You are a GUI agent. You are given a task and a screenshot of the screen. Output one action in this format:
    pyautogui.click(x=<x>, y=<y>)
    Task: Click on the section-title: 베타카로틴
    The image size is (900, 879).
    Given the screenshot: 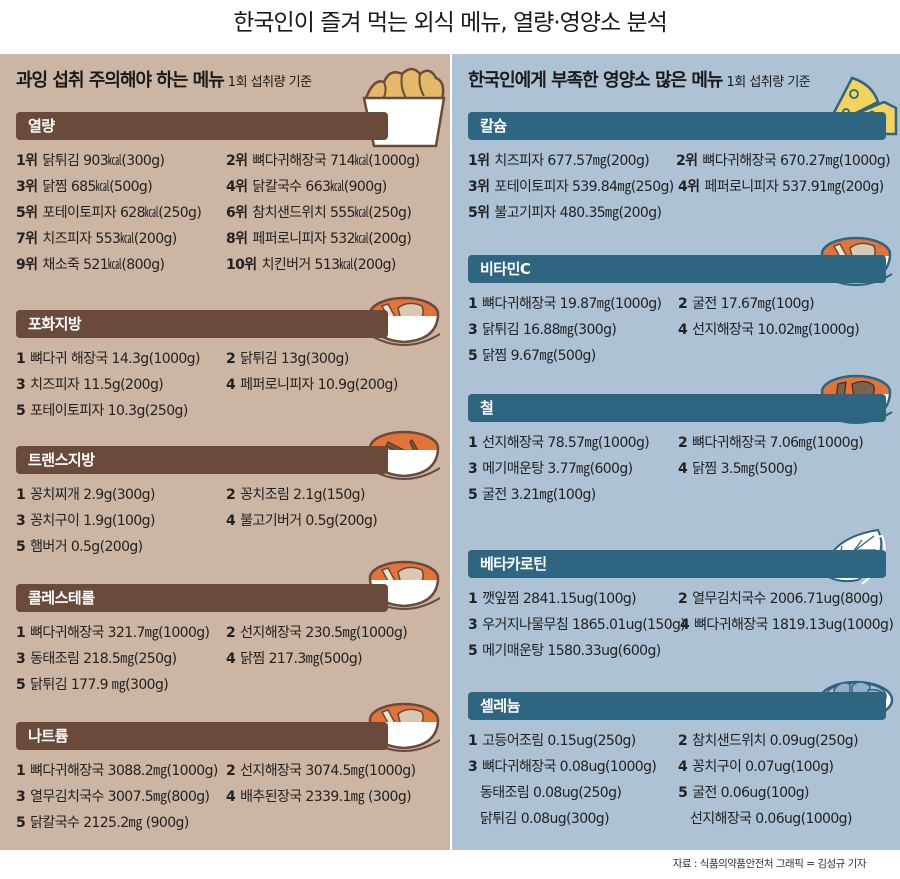 What is the action you would take?
    pyautogui.click(x=677, y=564)
    